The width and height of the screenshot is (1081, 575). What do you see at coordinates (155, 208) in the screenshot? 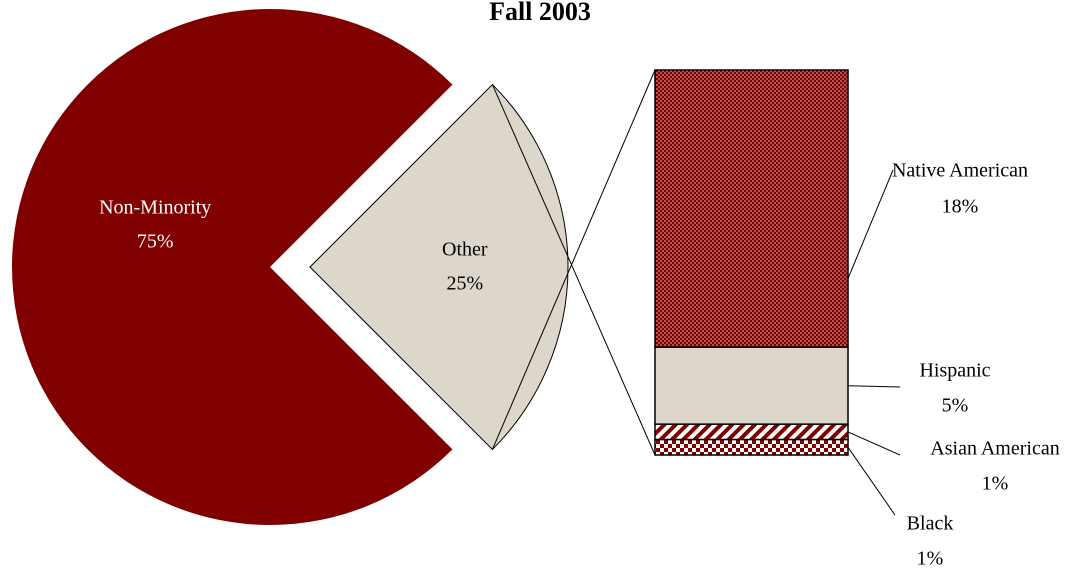
I see `slice-label: Non-Minority` at bounding box center [155, 208].